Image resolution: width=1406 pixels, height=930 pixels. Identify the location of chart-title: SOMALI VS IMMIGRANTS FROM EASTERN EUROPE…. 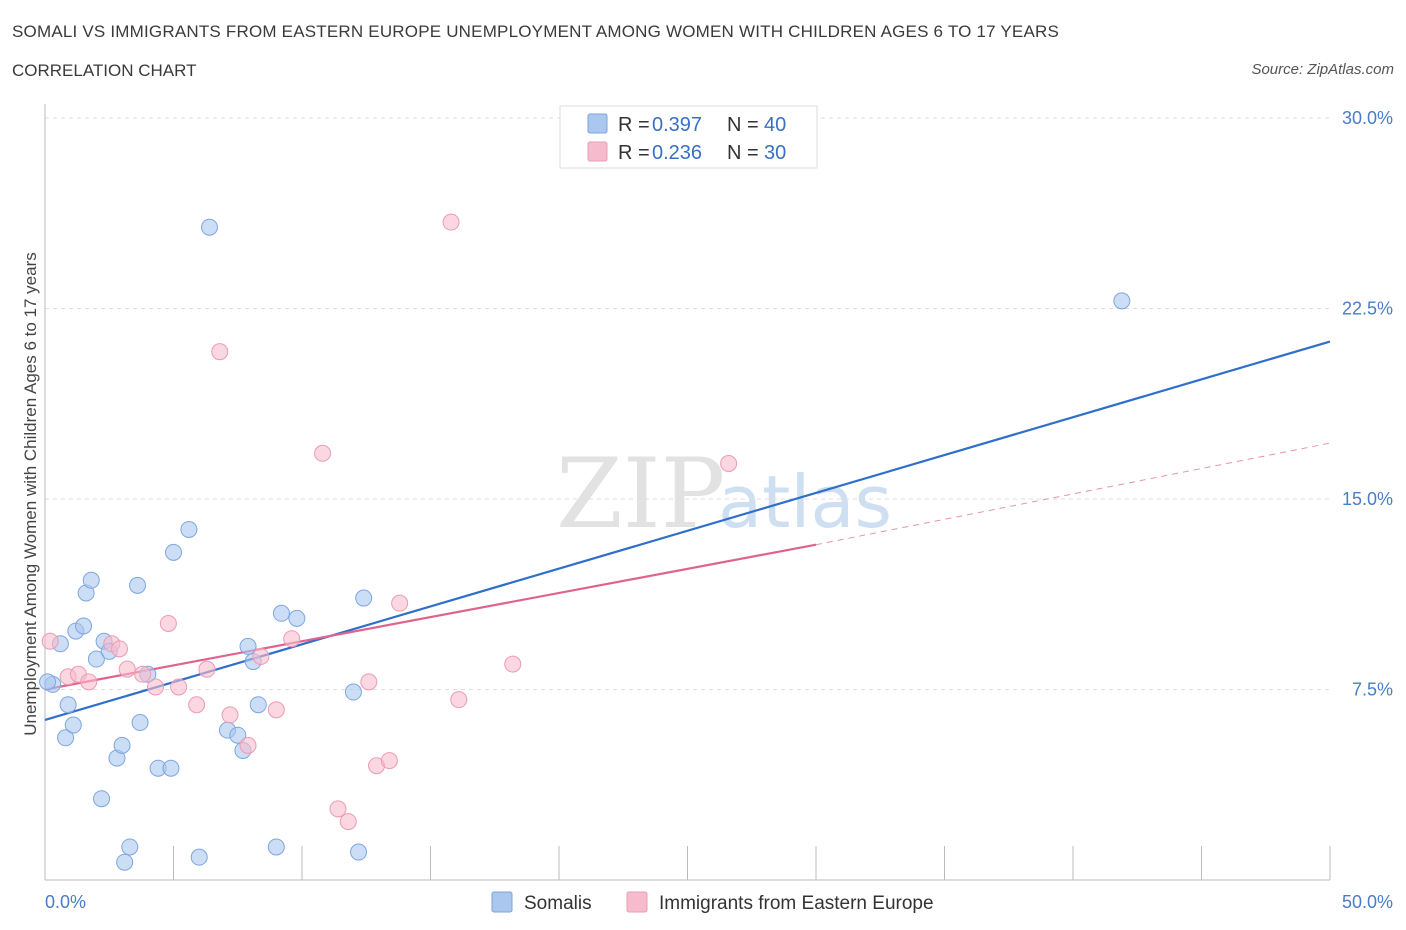
(536, 31).